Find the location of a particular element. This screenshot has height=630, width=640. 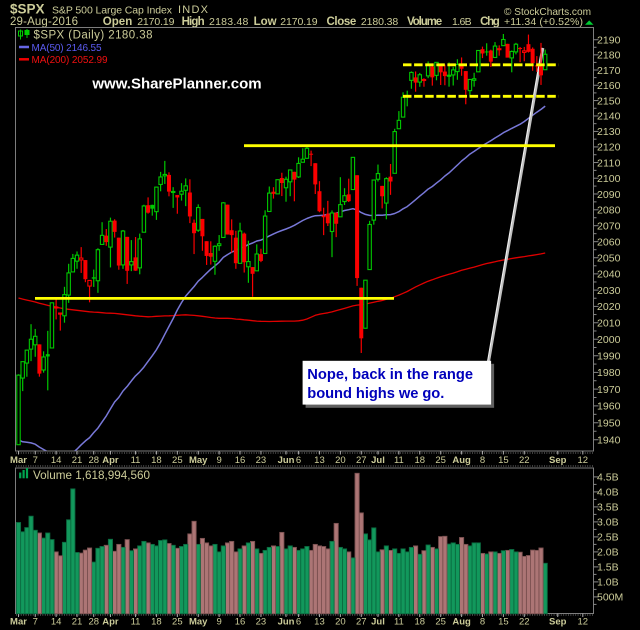

svg-text: 2040 is located at coordinates (609, 275).